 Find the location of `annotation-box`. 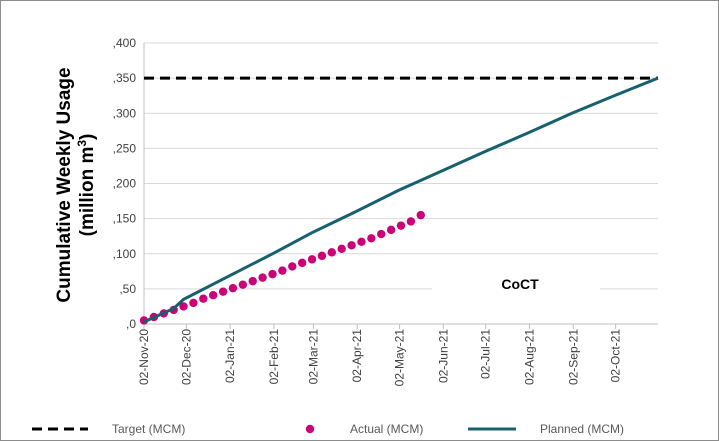

annotation-box is located at coordinates (516, 283).